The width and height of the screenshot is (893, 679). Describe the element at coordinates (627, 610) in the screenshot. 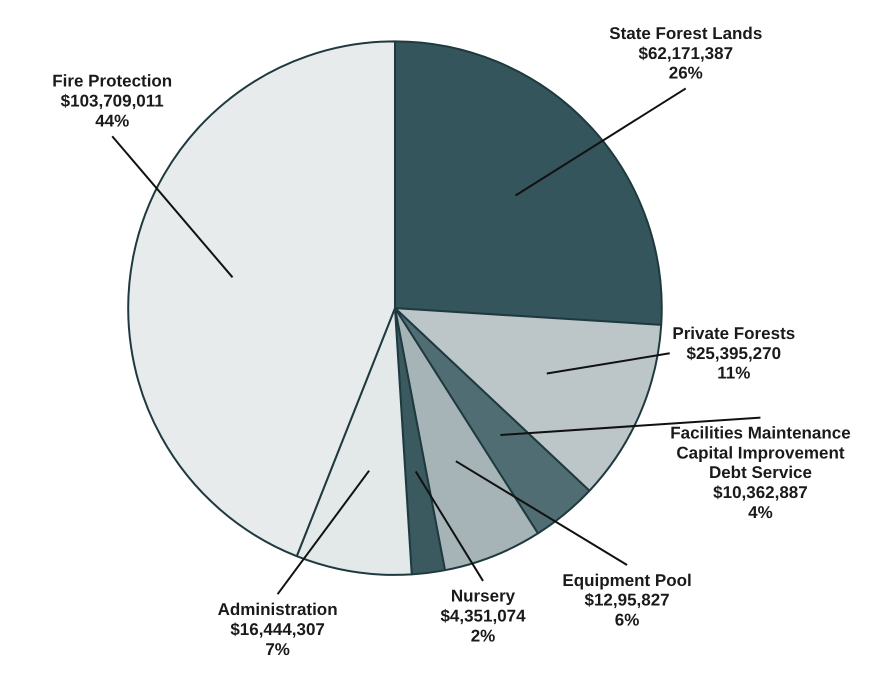

I see `data-label: $12,95,827 6%` at that location.